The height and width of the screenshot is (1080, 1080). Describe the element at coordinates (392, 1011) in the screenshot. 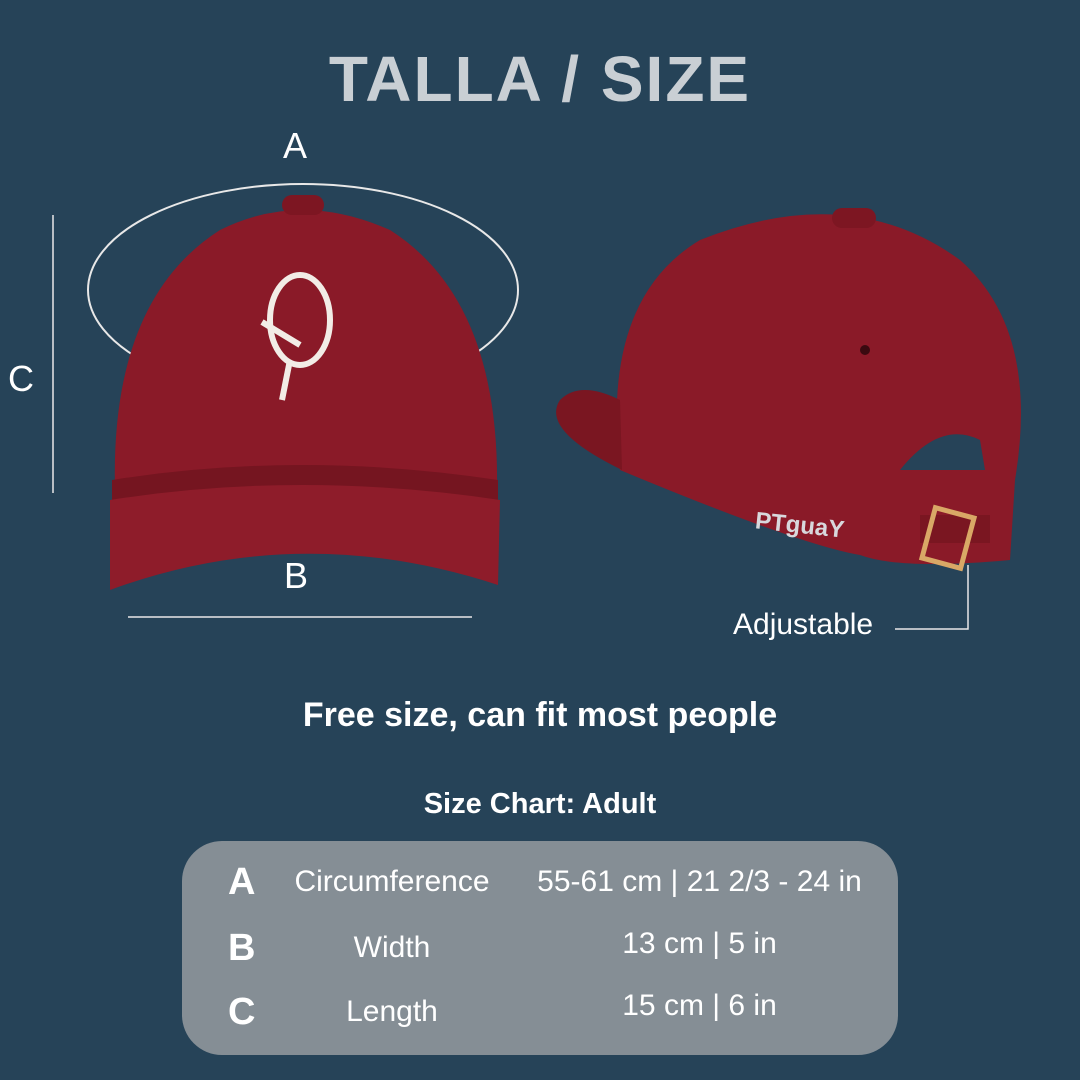

I see `row-name: Length` at that location.